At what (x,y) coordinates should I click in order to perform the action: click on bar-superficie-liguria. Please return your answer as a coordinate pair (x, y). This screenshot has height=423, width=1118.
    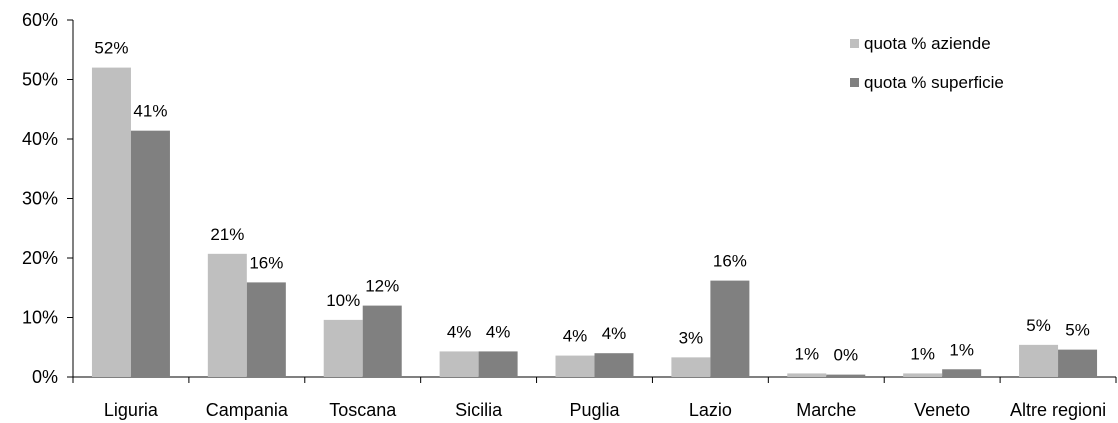
    Looking at the image, I should click on (150, 253).